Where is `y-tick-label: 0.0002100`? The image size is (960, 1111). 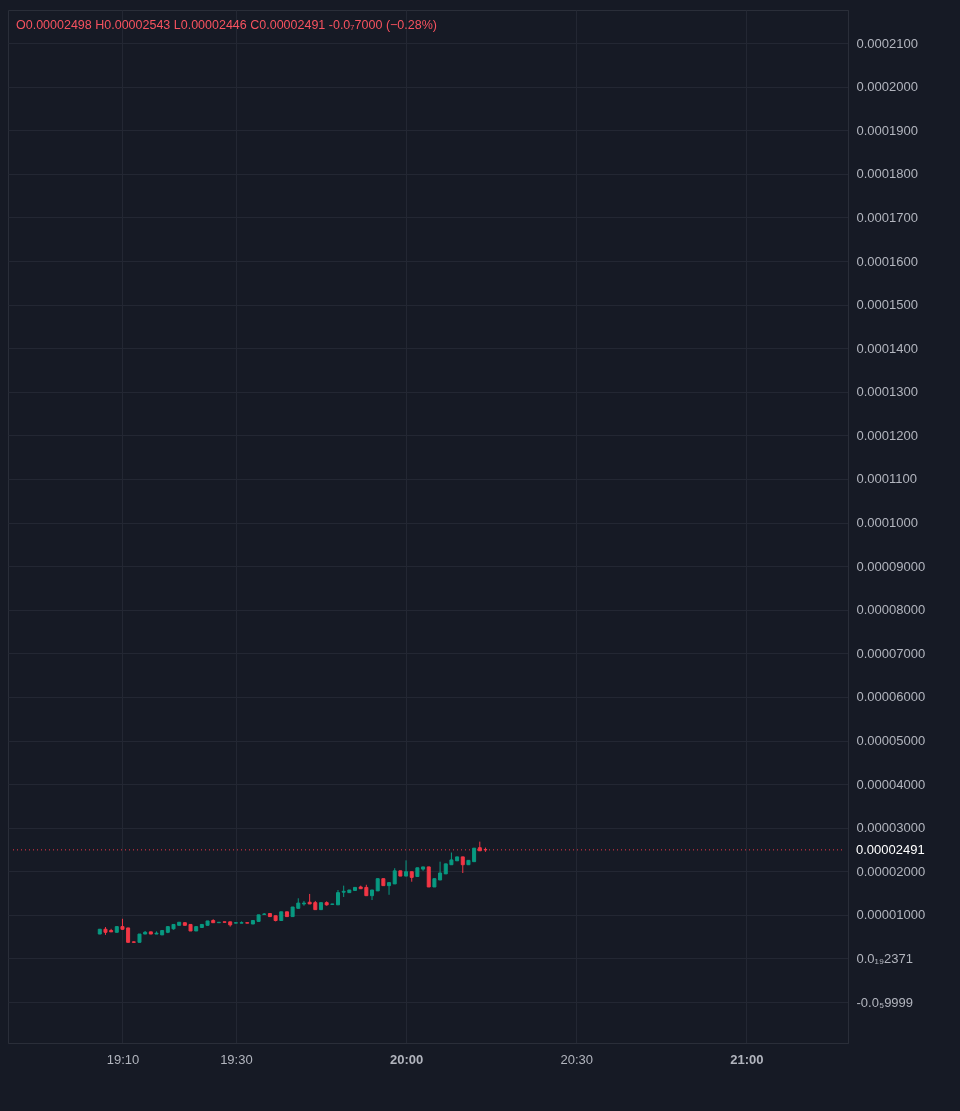
y-tick-label: 0.0002100 is located at coordinates (887, 43).